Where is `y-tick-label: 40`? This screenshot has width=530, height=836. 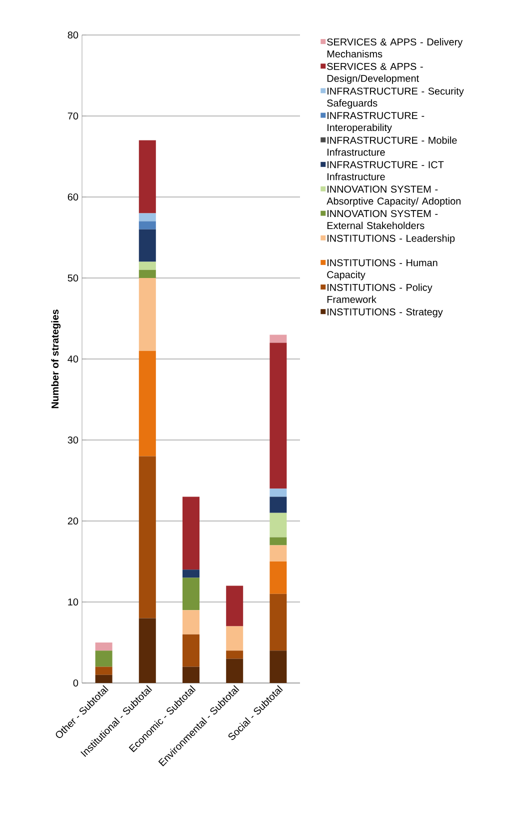
y-tick-label: 40 is located at coordinates (73, 359).